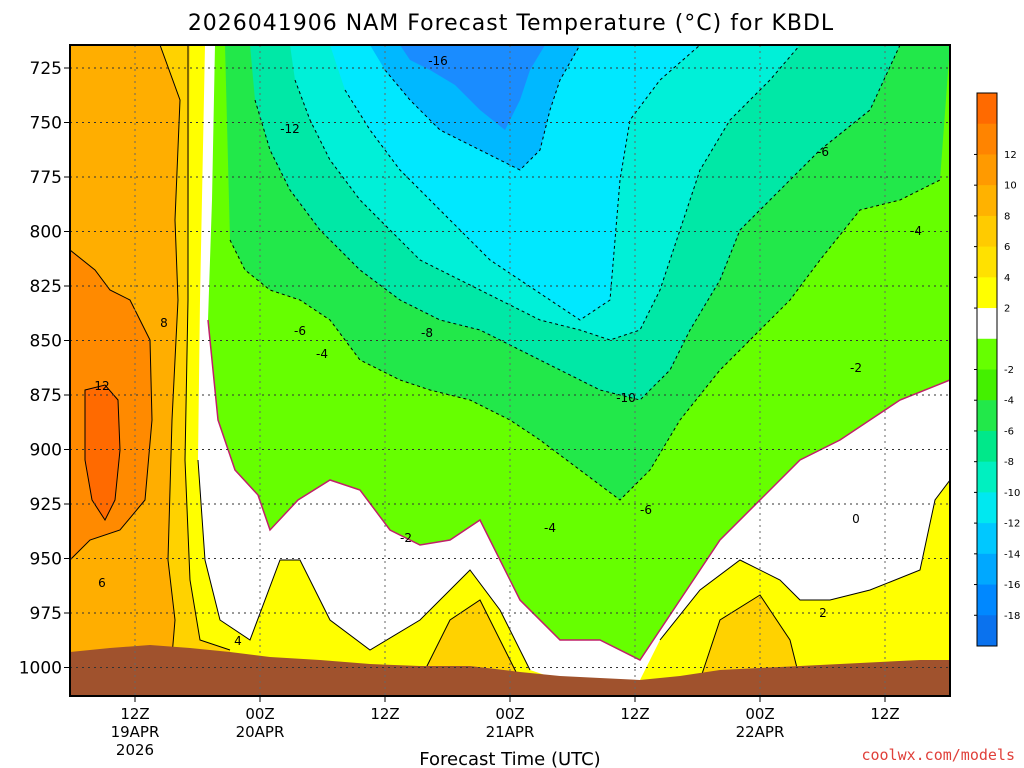  What do you see at coordinates (1009, 431) in the screenshot?
I see `colorbar-label: -6` at bounding box center [1009, 431].